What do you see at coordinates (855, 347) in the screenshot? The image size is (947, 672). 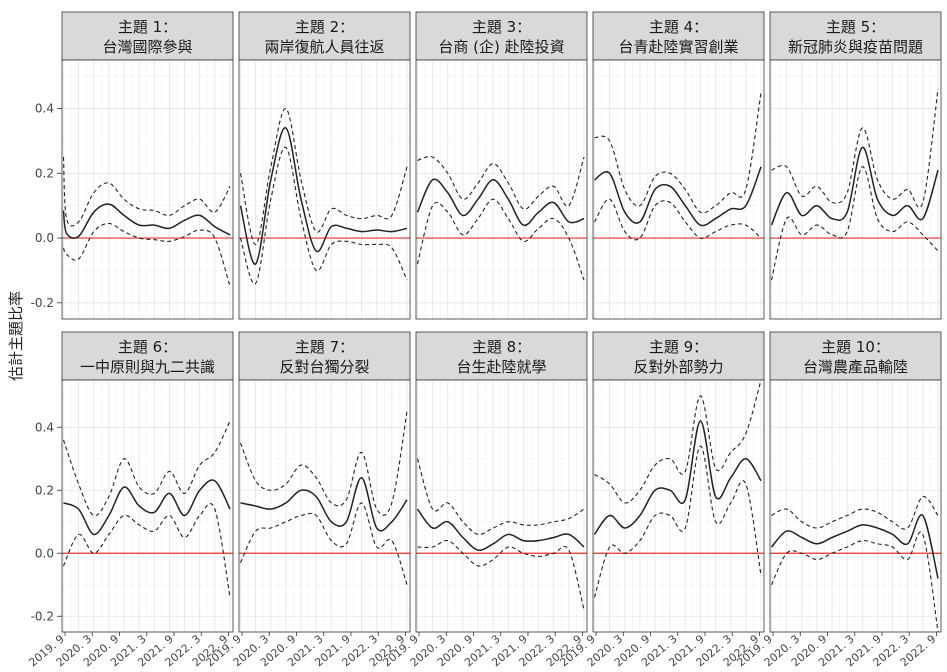 I see `panel-title-line1: 主題 10：` at bounding box center [855, 347].